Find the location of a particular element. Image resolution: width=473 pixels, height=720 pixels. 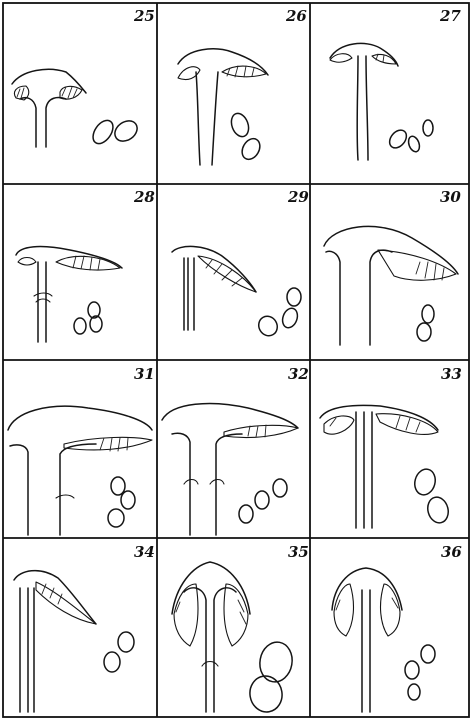

panel-number-32: 32 is located at coordinates (298, 374).